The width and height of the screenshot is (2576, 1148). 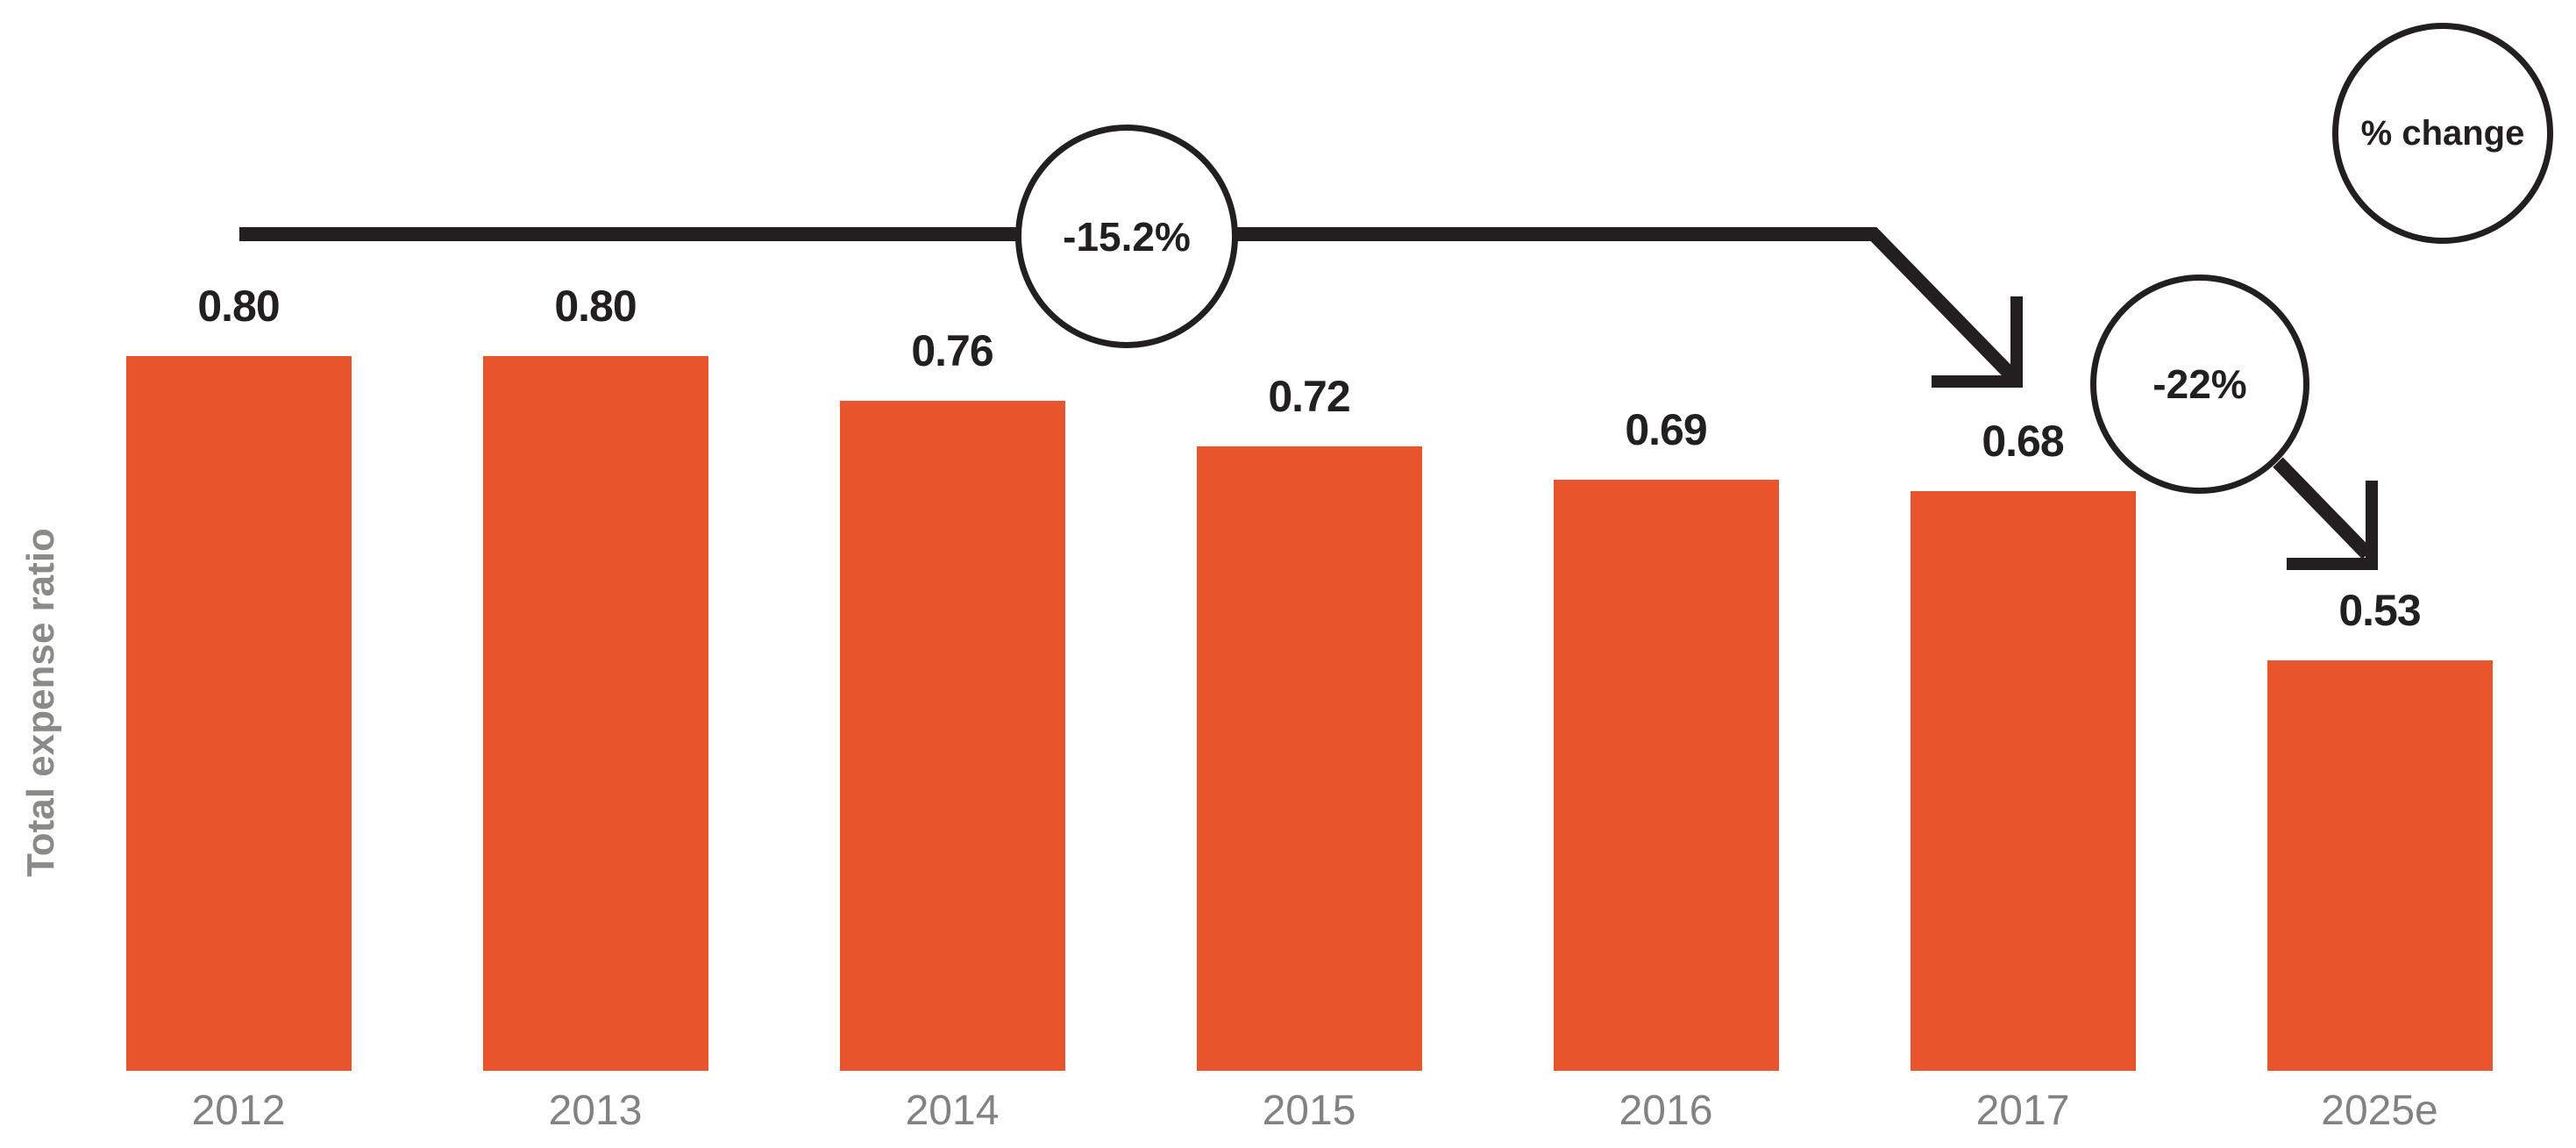 I want to click on category-label-2016: 2016, so click(x=1666, y=1110).